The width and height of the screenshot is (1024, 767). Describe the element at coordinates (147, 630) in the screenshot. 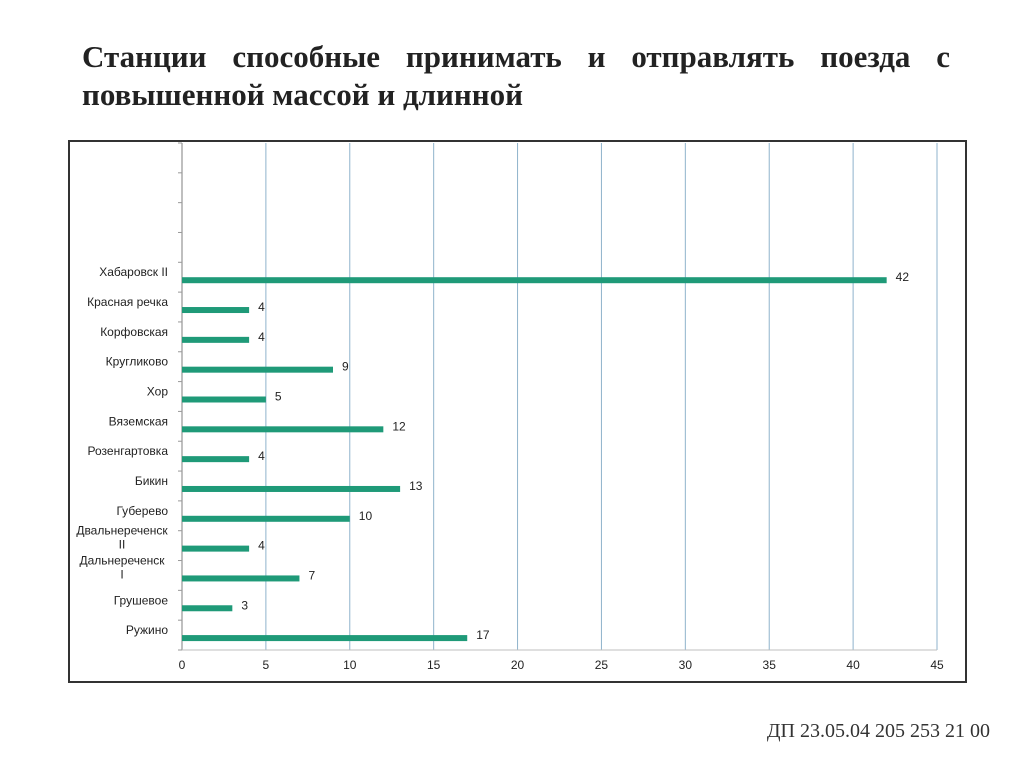

I see `category-label: Ружино` at that location.